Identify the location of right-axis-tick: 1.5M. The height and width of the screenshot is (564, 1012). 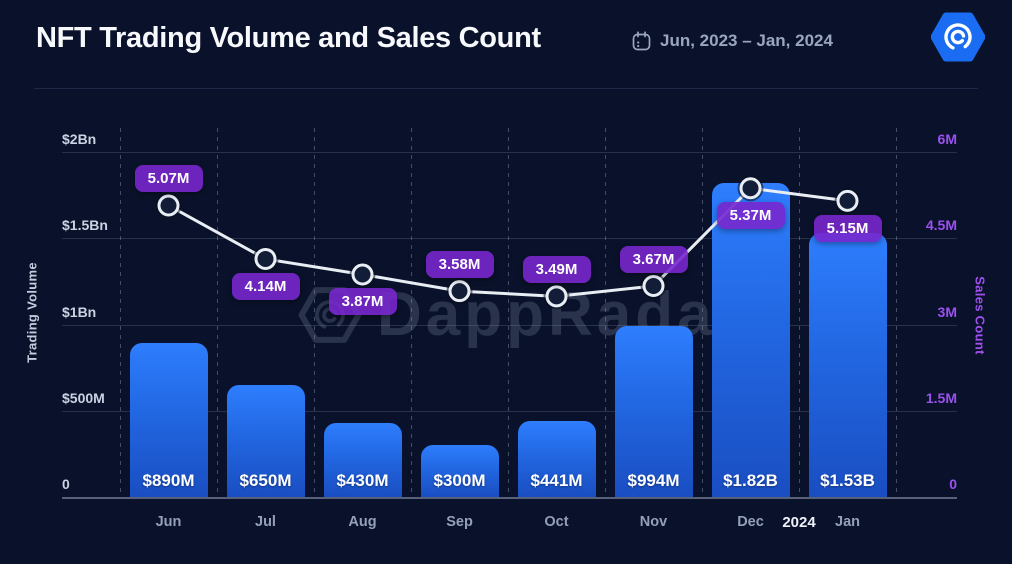
(941, 397).